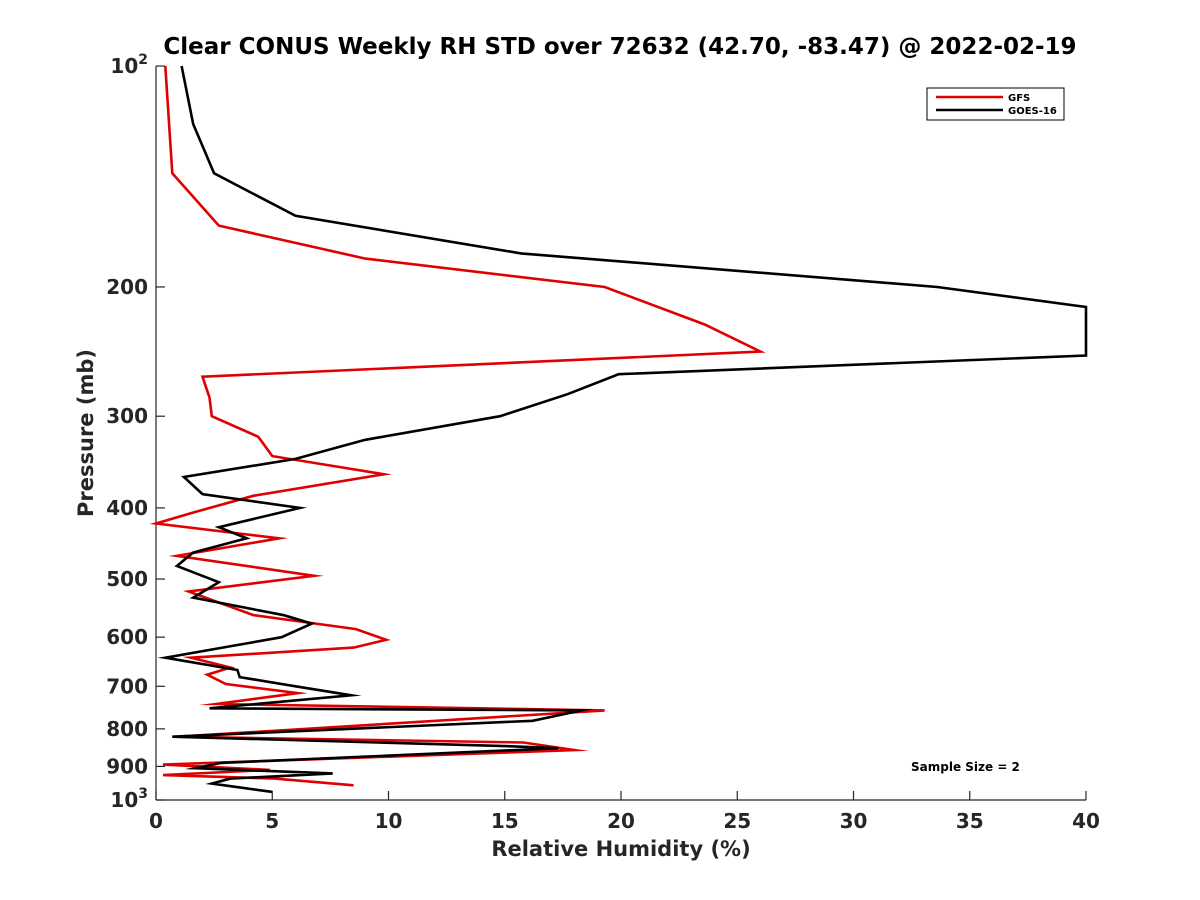 The image size is (1200, 900). I want to click on x-axis-ticks: 0 5 10 15 20 25 30 35 40, so click(624, 812).